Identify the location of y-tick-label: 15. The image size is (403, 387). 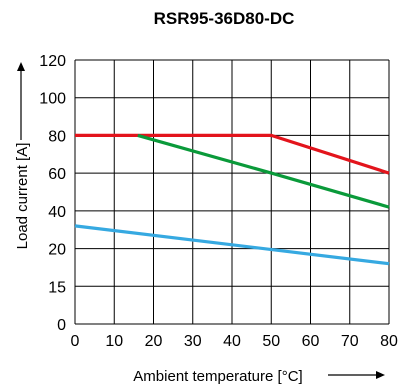
(57, 287).